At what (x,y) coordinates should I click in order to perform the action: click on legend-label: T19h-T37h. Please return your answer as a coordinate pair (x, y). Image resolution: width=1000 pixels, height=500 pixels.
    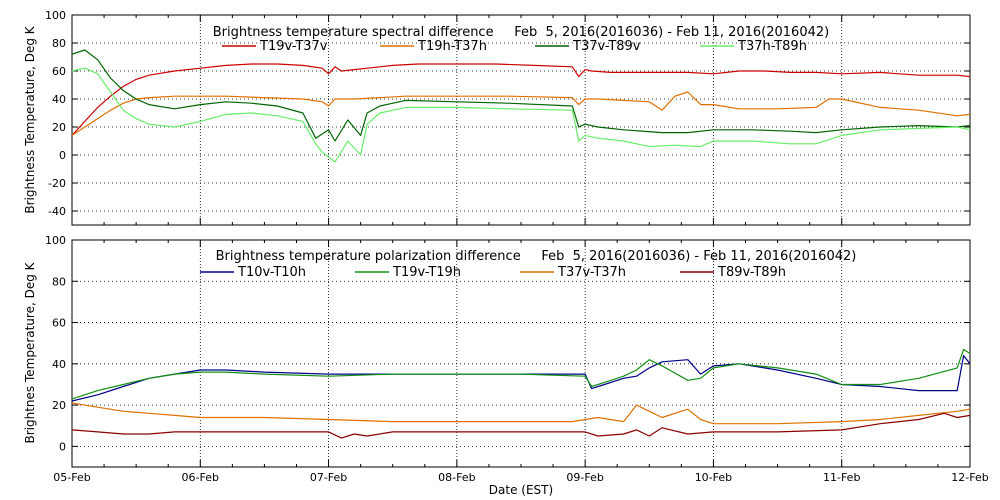
    Looking at the image, I should click on (452, 46).